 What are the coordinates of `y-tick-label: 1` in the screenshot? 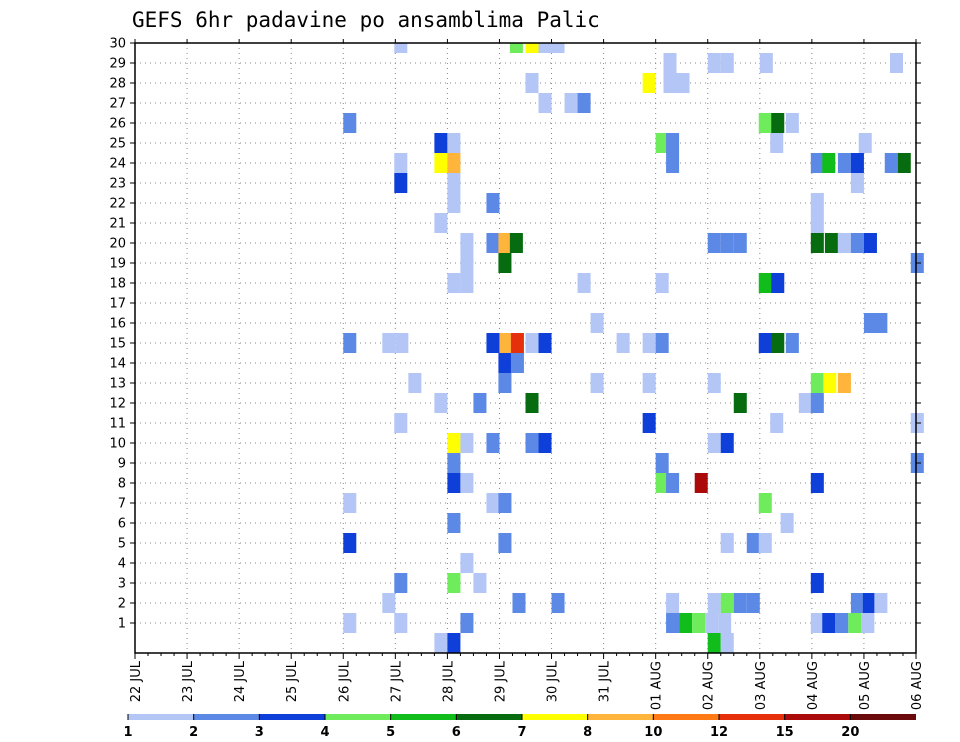 It's located at (122, 624).